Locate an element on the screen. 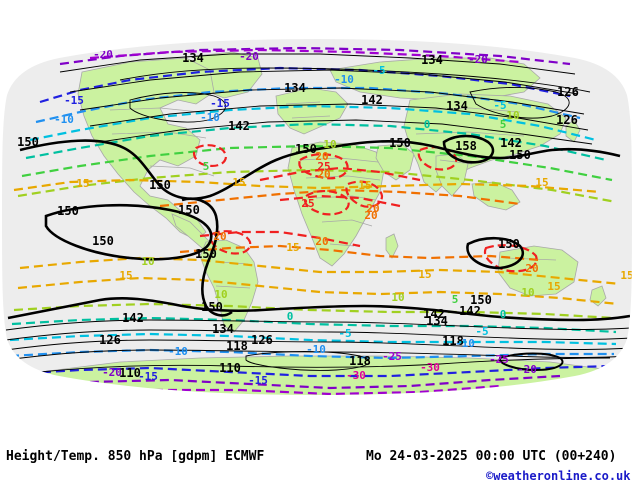  height-contour-126-nh is located at coordinates (355, 80).